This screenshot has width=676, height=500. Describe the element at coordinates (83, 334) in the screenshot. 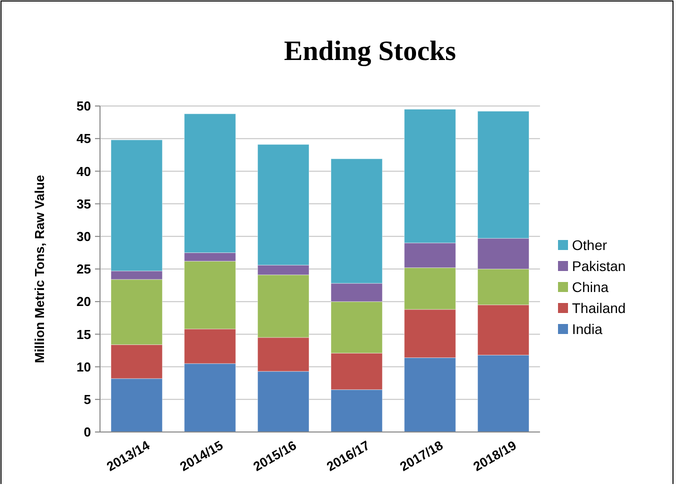

I see `y-tick-label: 15` at that location.